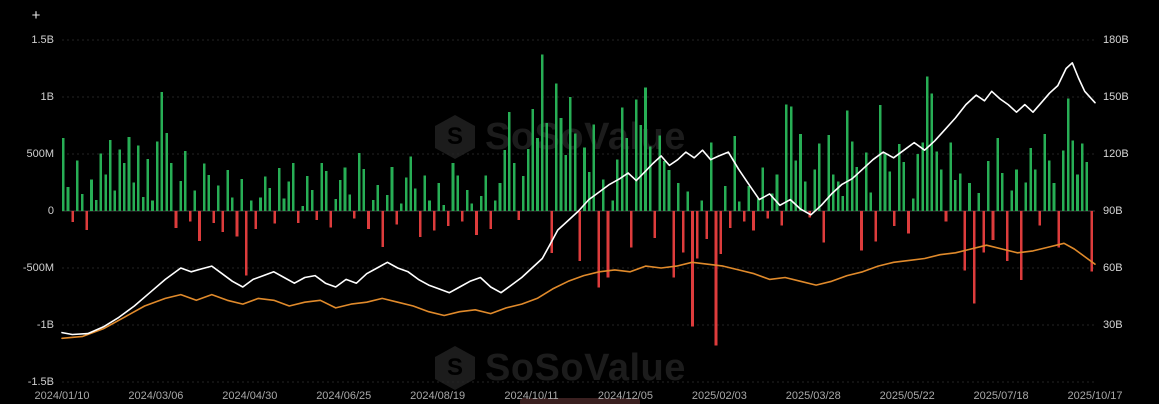  What do you see at coordinates (36, 15) in the screenshot?
I see `add-button: +` at bounding box center [36, 15].